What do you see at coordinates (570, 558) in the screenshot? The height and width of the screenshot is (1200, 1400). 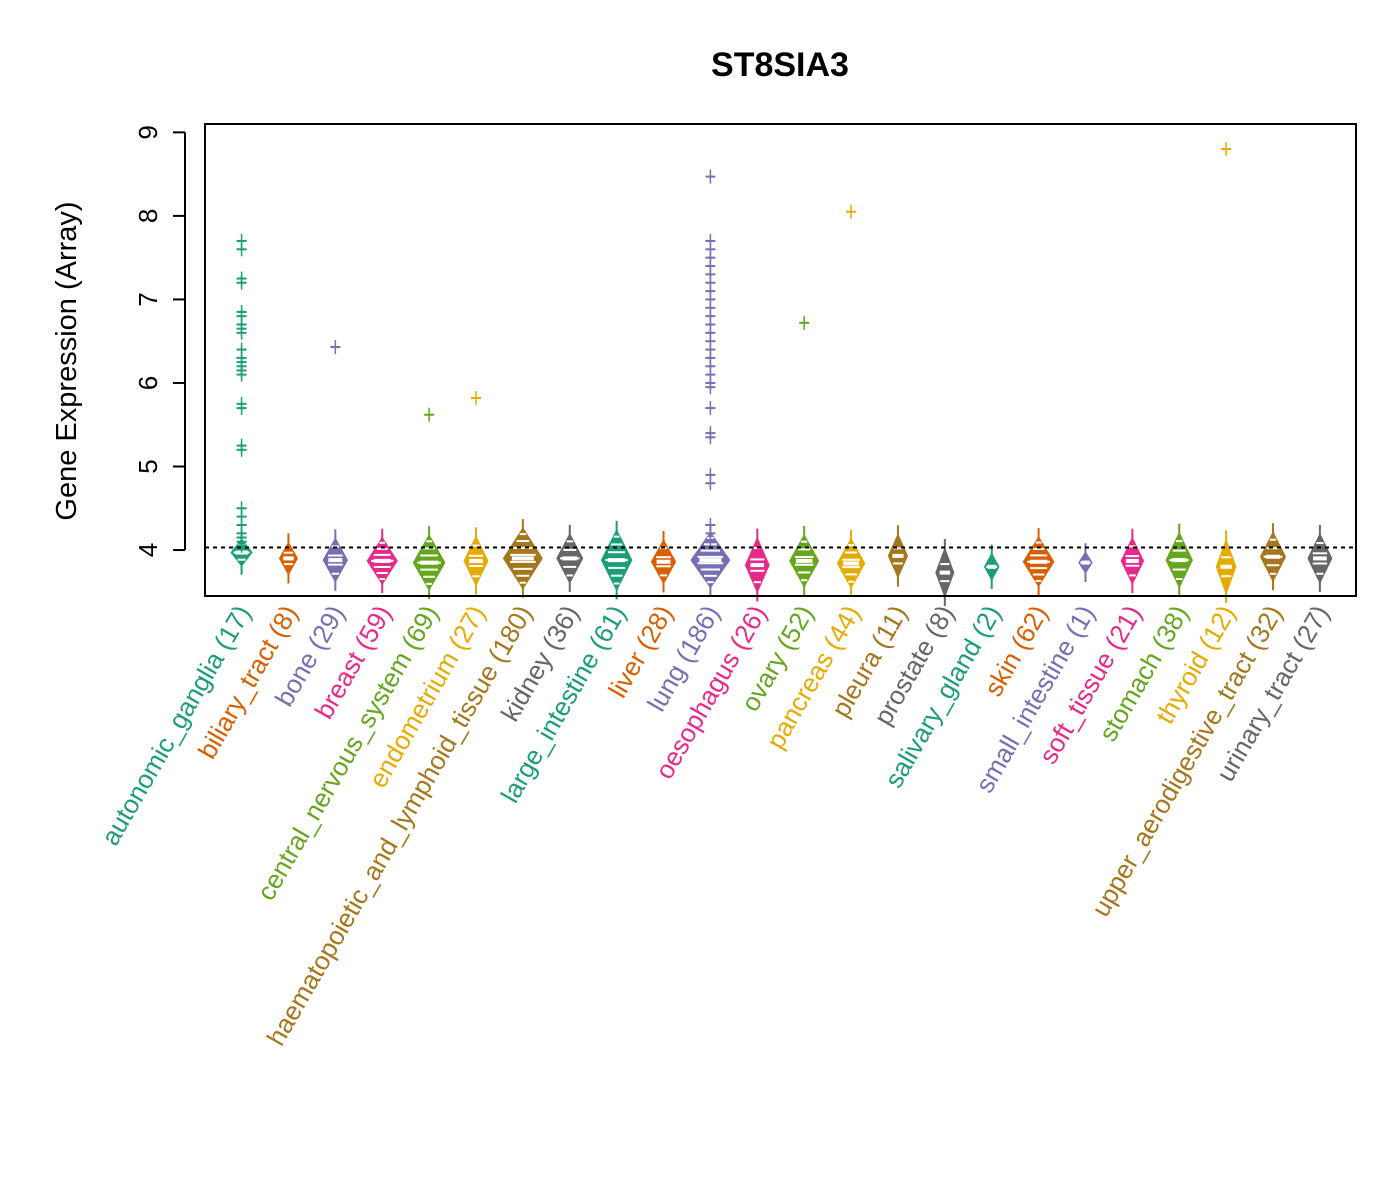 I see `violin-kidney` at bounding box center [570, 558].